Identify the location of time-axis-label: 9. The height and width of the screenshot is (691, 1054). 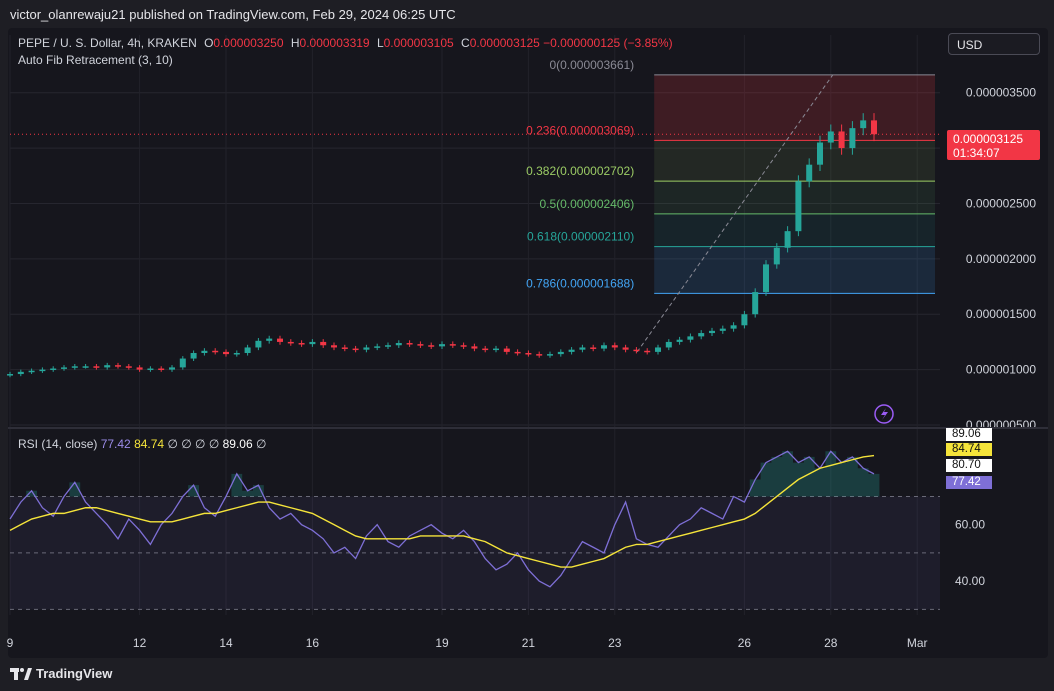
(10, 643).